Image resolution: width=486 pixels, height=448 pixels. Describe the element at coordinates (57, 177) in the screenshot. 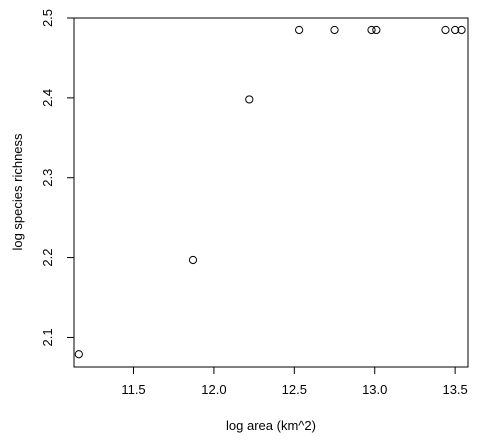

I see `y-axis: 2.1 2.2 2.3 2.4 2.5` at that location.